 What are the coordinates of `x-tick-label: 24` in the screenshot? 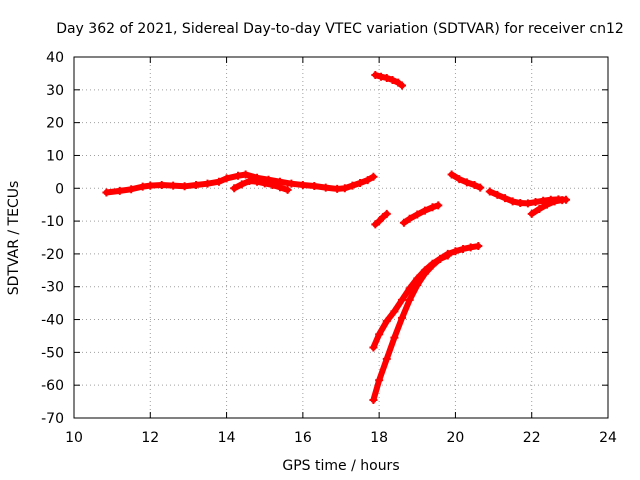 It's located at (608, 438).